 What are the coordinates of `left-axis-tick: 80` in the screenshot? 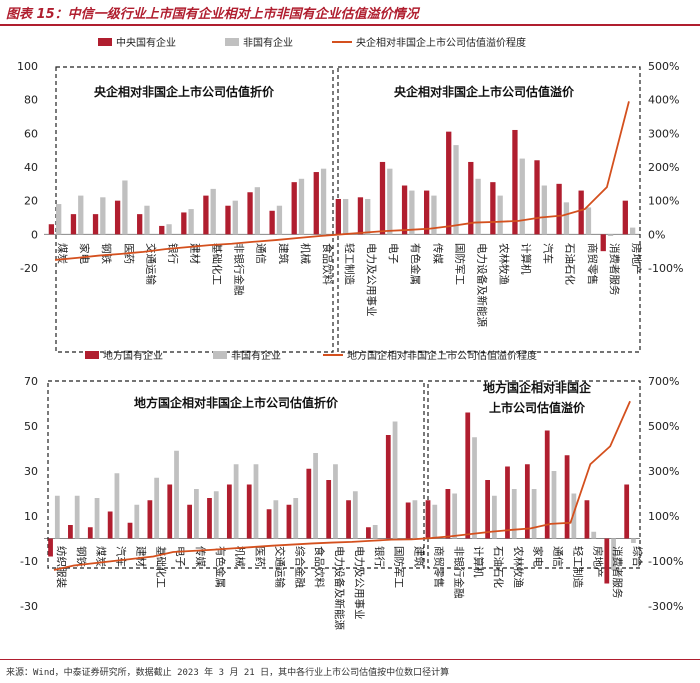 It's located at (31, 100).